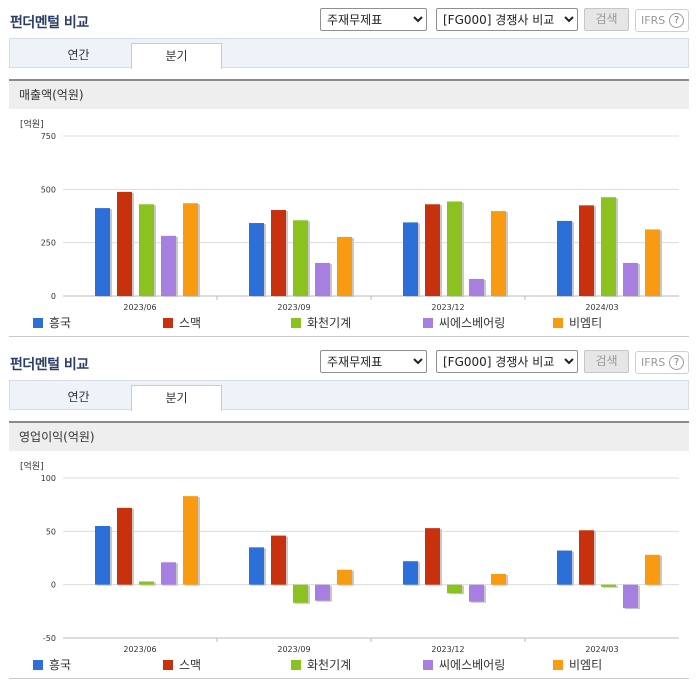  What do you see at coordinates (676, 362) in the screenshot?
I see `help-icon: ?` at bounding box center [676, 362].